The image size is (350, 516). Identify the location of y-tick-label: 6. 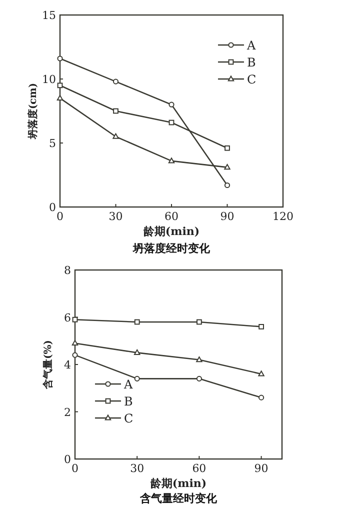
(67, 317).